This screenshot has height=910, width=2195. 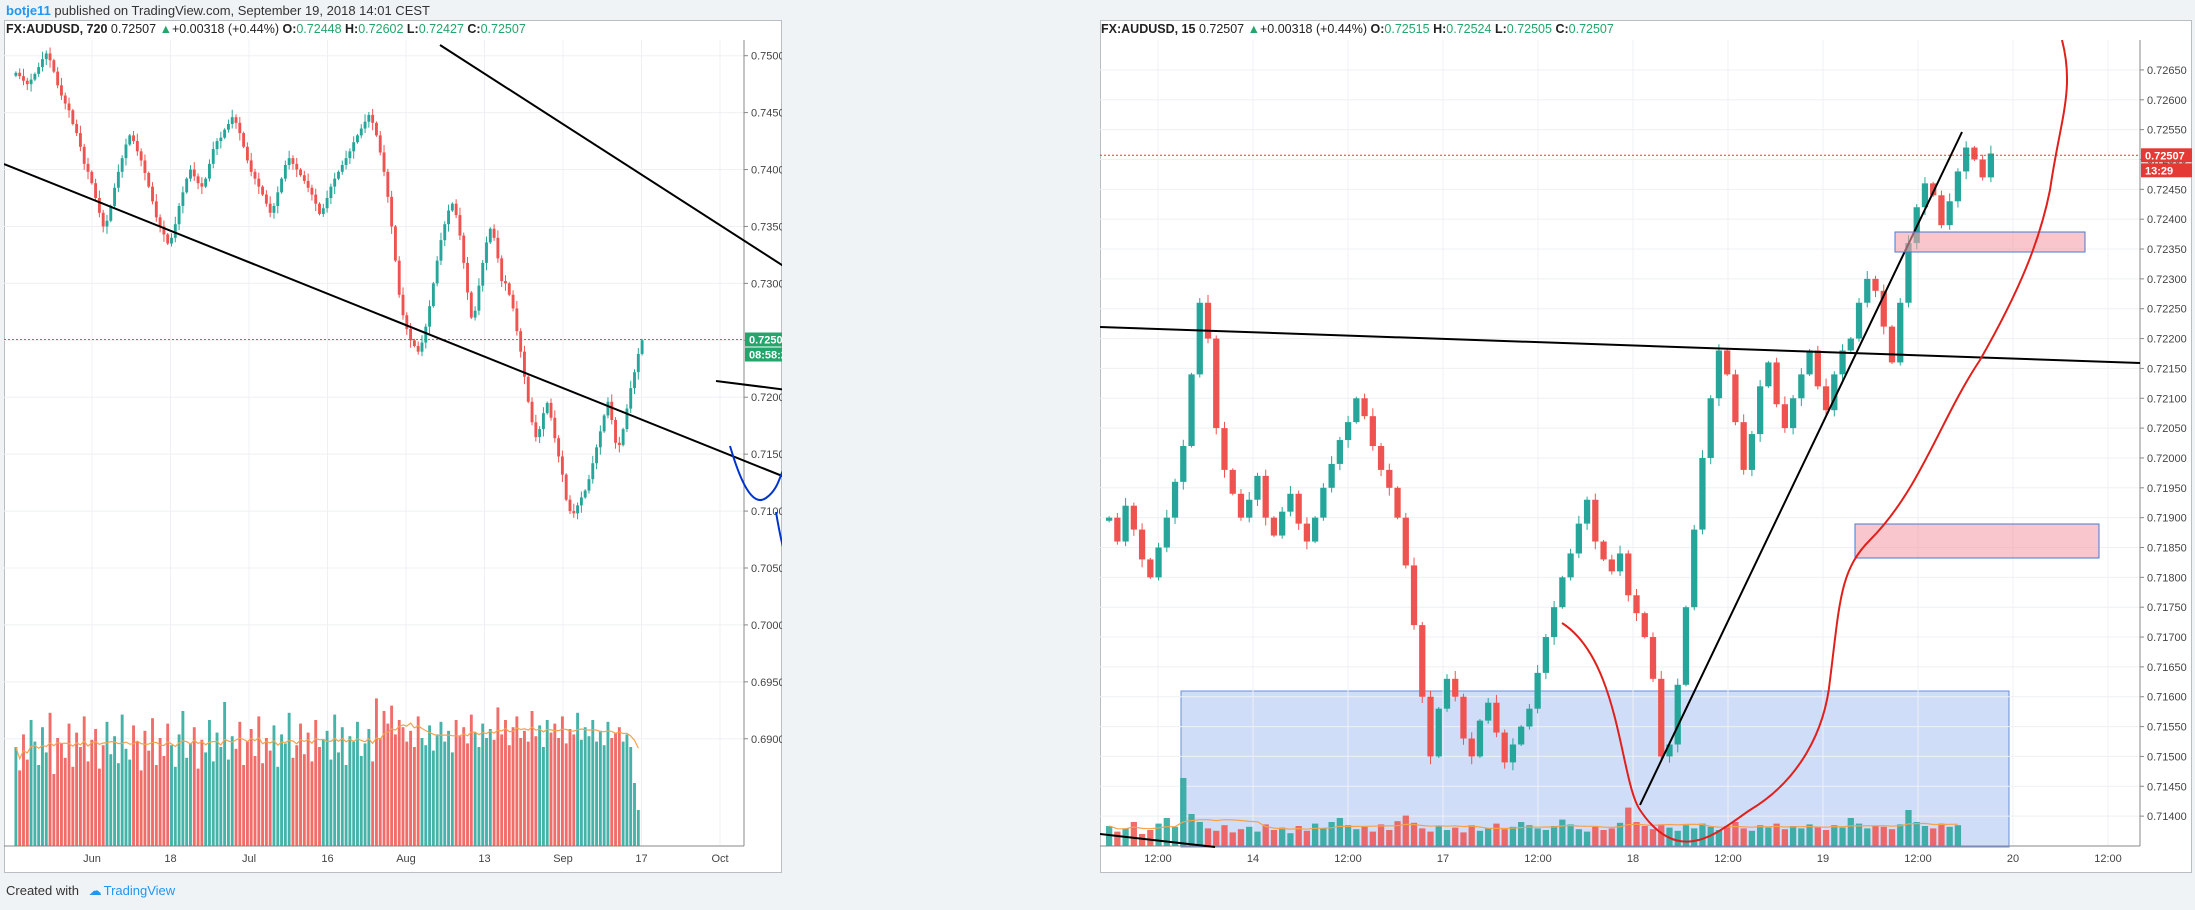 What do you see at coordinates (2167, 519) in the screenshot?
I see `y-tick-label: 0.71900` at bounding box center [2167, 519].